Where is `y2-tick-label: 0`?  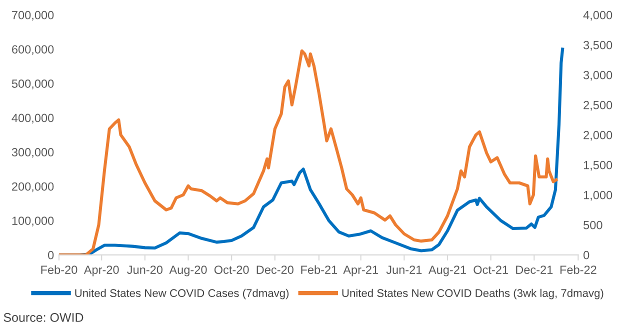 y2-tick-label: 0 is located at coordinates (587, 255).